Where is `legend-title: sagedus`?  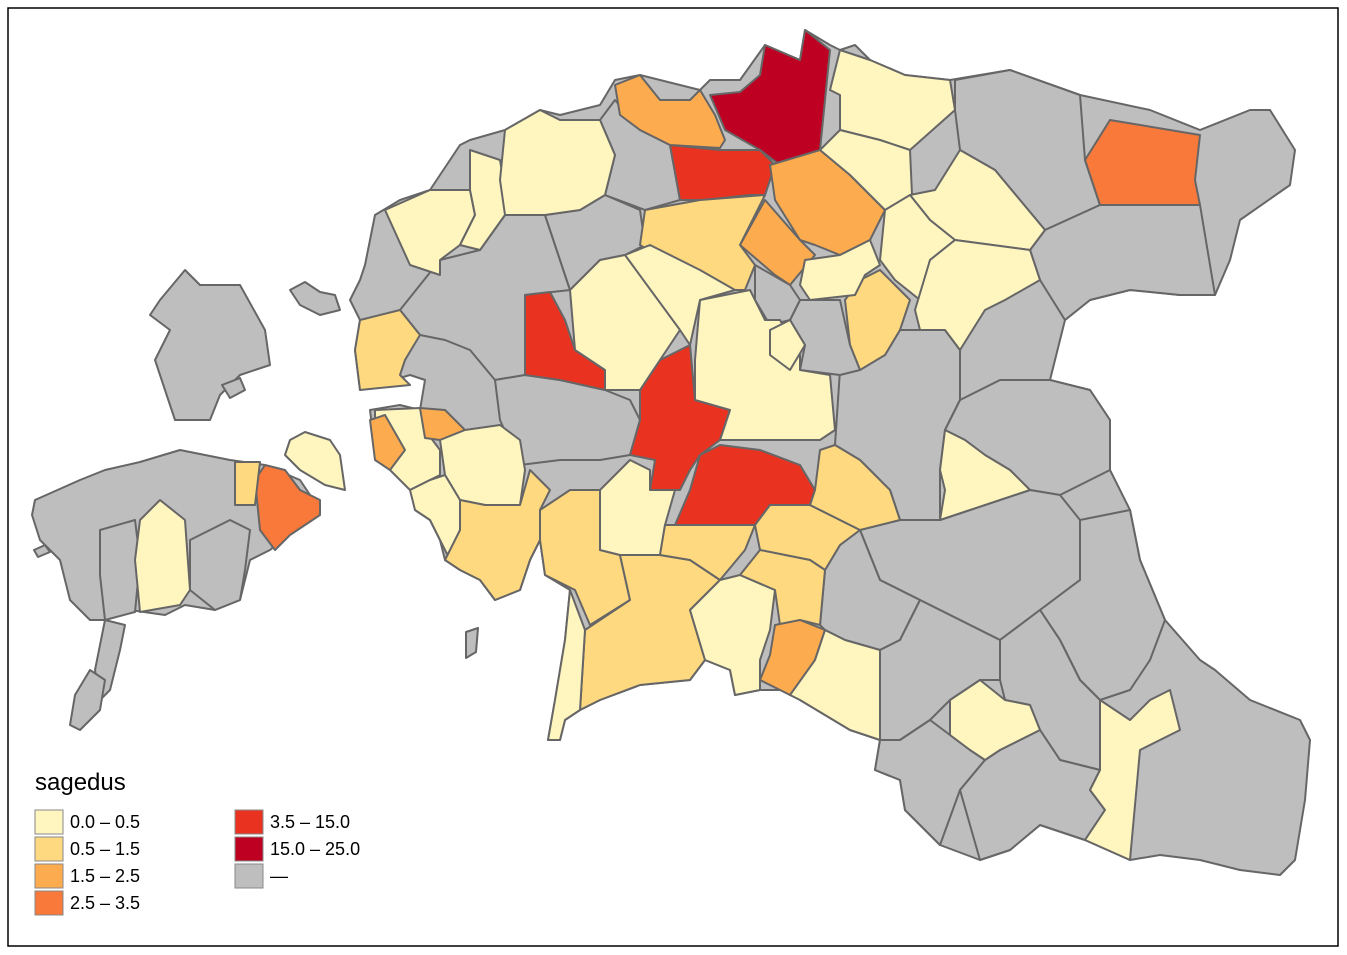 legend-title: sagedus is located at coordinates (80, 782).